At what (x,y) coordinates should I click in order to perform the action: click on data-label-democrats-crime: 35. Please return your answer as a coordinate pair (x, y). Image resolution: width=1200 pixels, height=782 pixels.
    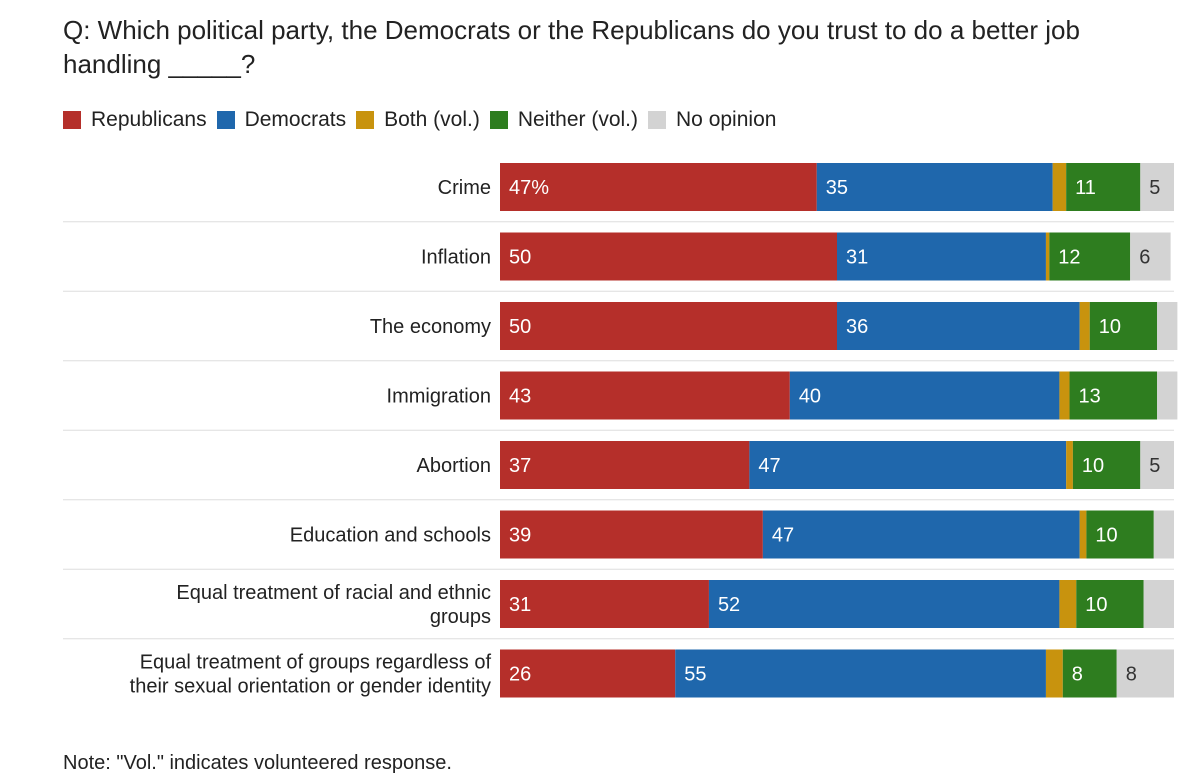
    Looking at the image, I should click on (837, 188).